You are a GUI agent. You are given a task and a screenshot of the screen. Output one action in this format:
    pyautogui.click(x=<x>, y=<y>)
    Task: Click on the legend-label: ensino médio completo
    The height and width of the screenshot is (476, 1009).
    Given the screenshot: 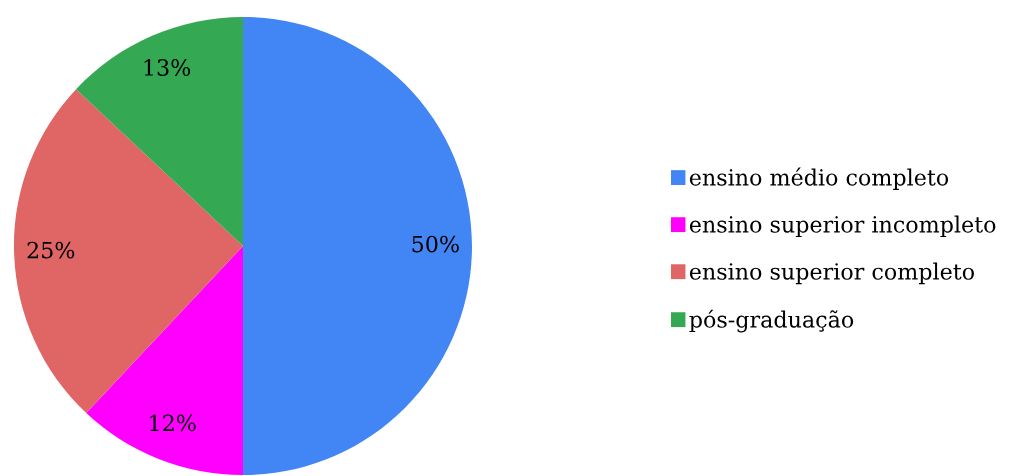 What is the action you would take?
    pyautogui.click(x=819, y=178)
    